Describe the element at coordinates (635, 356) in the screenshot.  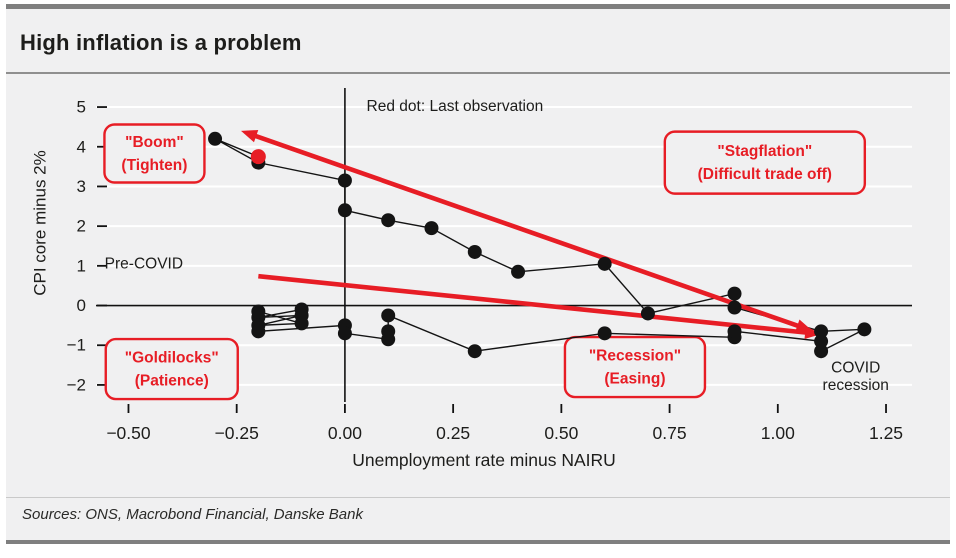
I see `annotation-box-recession-label: "Recession"` at that location.